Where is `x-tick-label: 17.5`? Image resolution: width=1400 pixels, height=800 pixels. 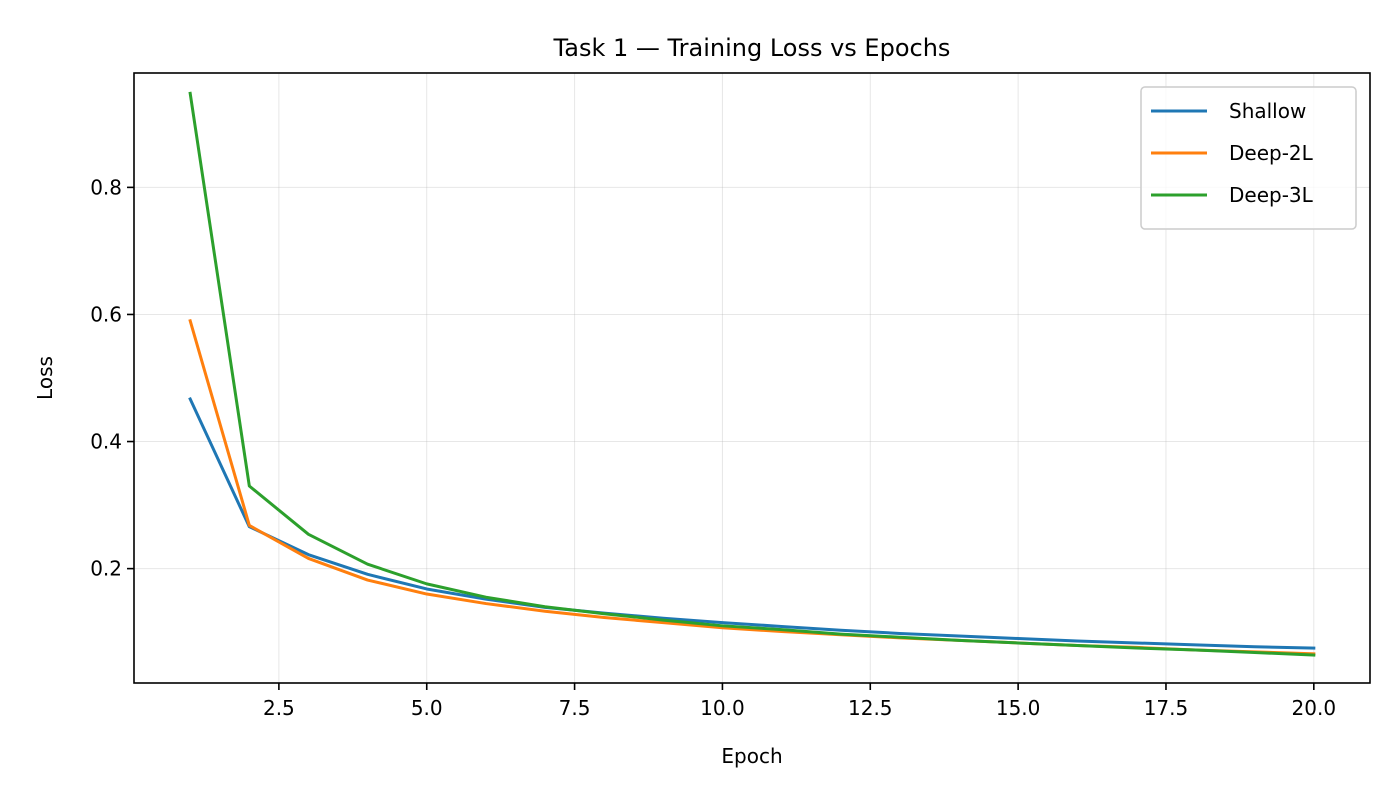
x-tick-label: 17.5 is located at coordinates (1166, 708).